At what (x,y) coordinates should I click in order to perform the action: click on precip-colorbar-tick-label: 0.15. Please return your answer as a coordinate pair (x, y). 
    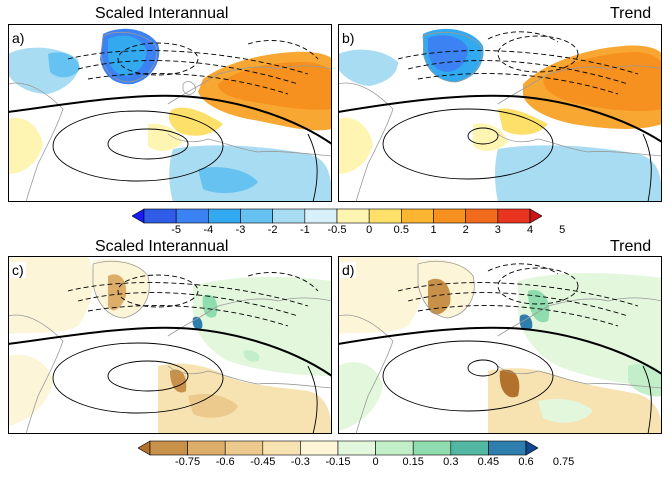
    Looking at the image, I should click on (413, 462).